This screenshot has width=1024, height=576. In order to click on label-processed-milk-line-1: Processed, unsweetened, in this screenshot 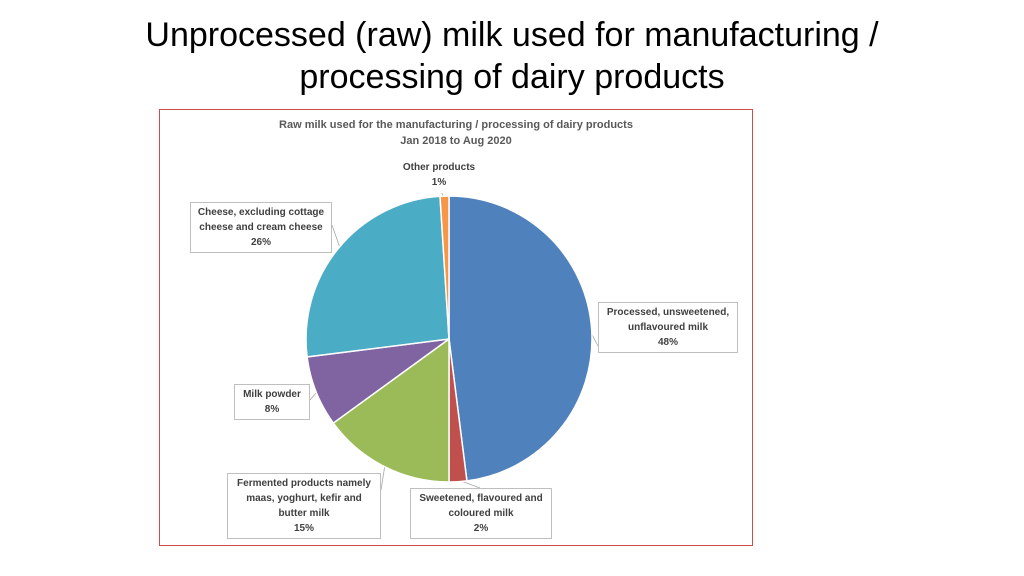, I will do `click(668, 312)`.